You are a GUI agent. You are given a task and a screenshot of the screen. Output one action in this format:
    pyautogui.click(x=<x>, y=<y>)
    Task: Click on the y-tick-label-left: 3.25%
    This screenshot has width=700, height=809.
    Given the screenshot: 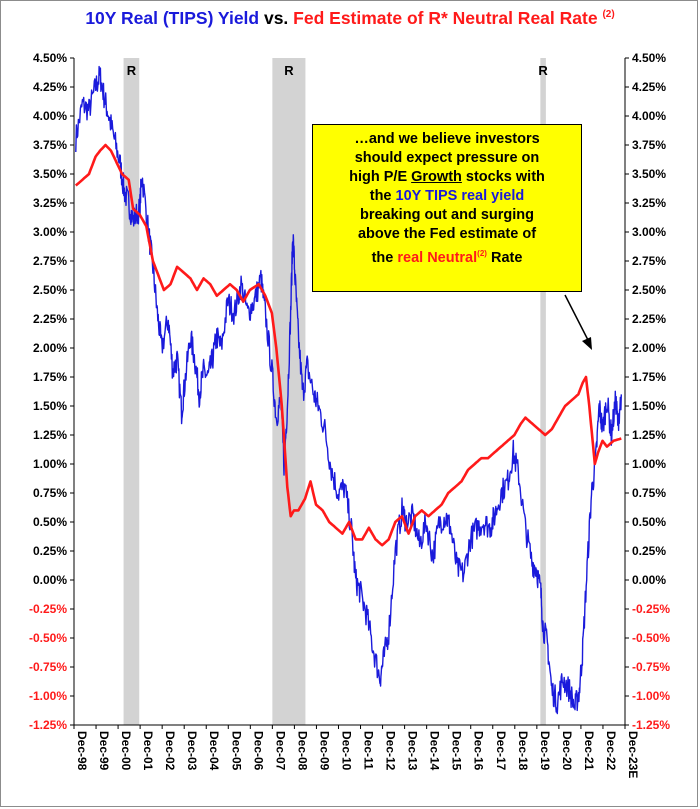 What is the action you would take?
    pyautogui.click(x=50, y=203)
    